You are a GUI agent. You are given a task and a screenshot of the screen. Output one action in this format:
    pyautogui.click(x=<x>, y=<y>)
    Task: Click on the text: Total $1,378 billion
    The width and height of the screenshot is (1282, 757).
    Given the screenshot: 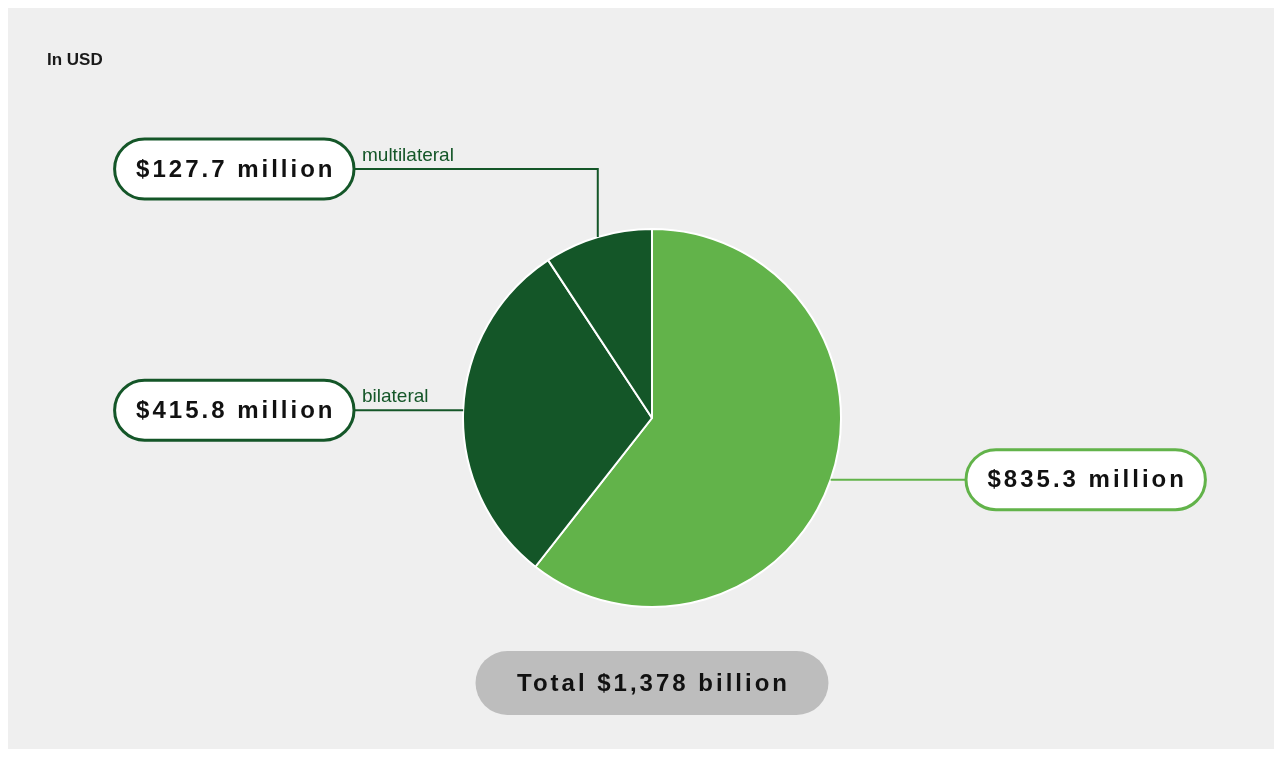 What is the action you would take?
    pyautogui.click(x=653, y=682)
    